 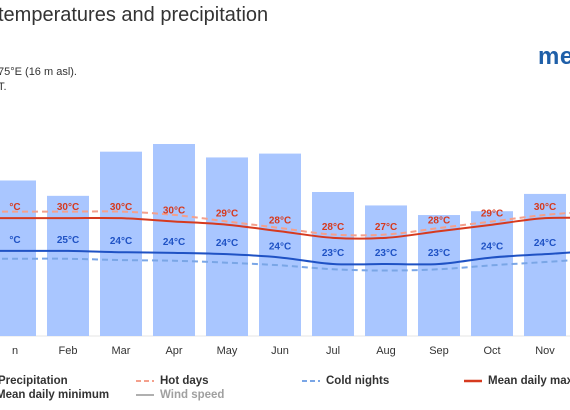 I want to click on legend-mean-max: Mean daily max, so click(x=517, y=381).